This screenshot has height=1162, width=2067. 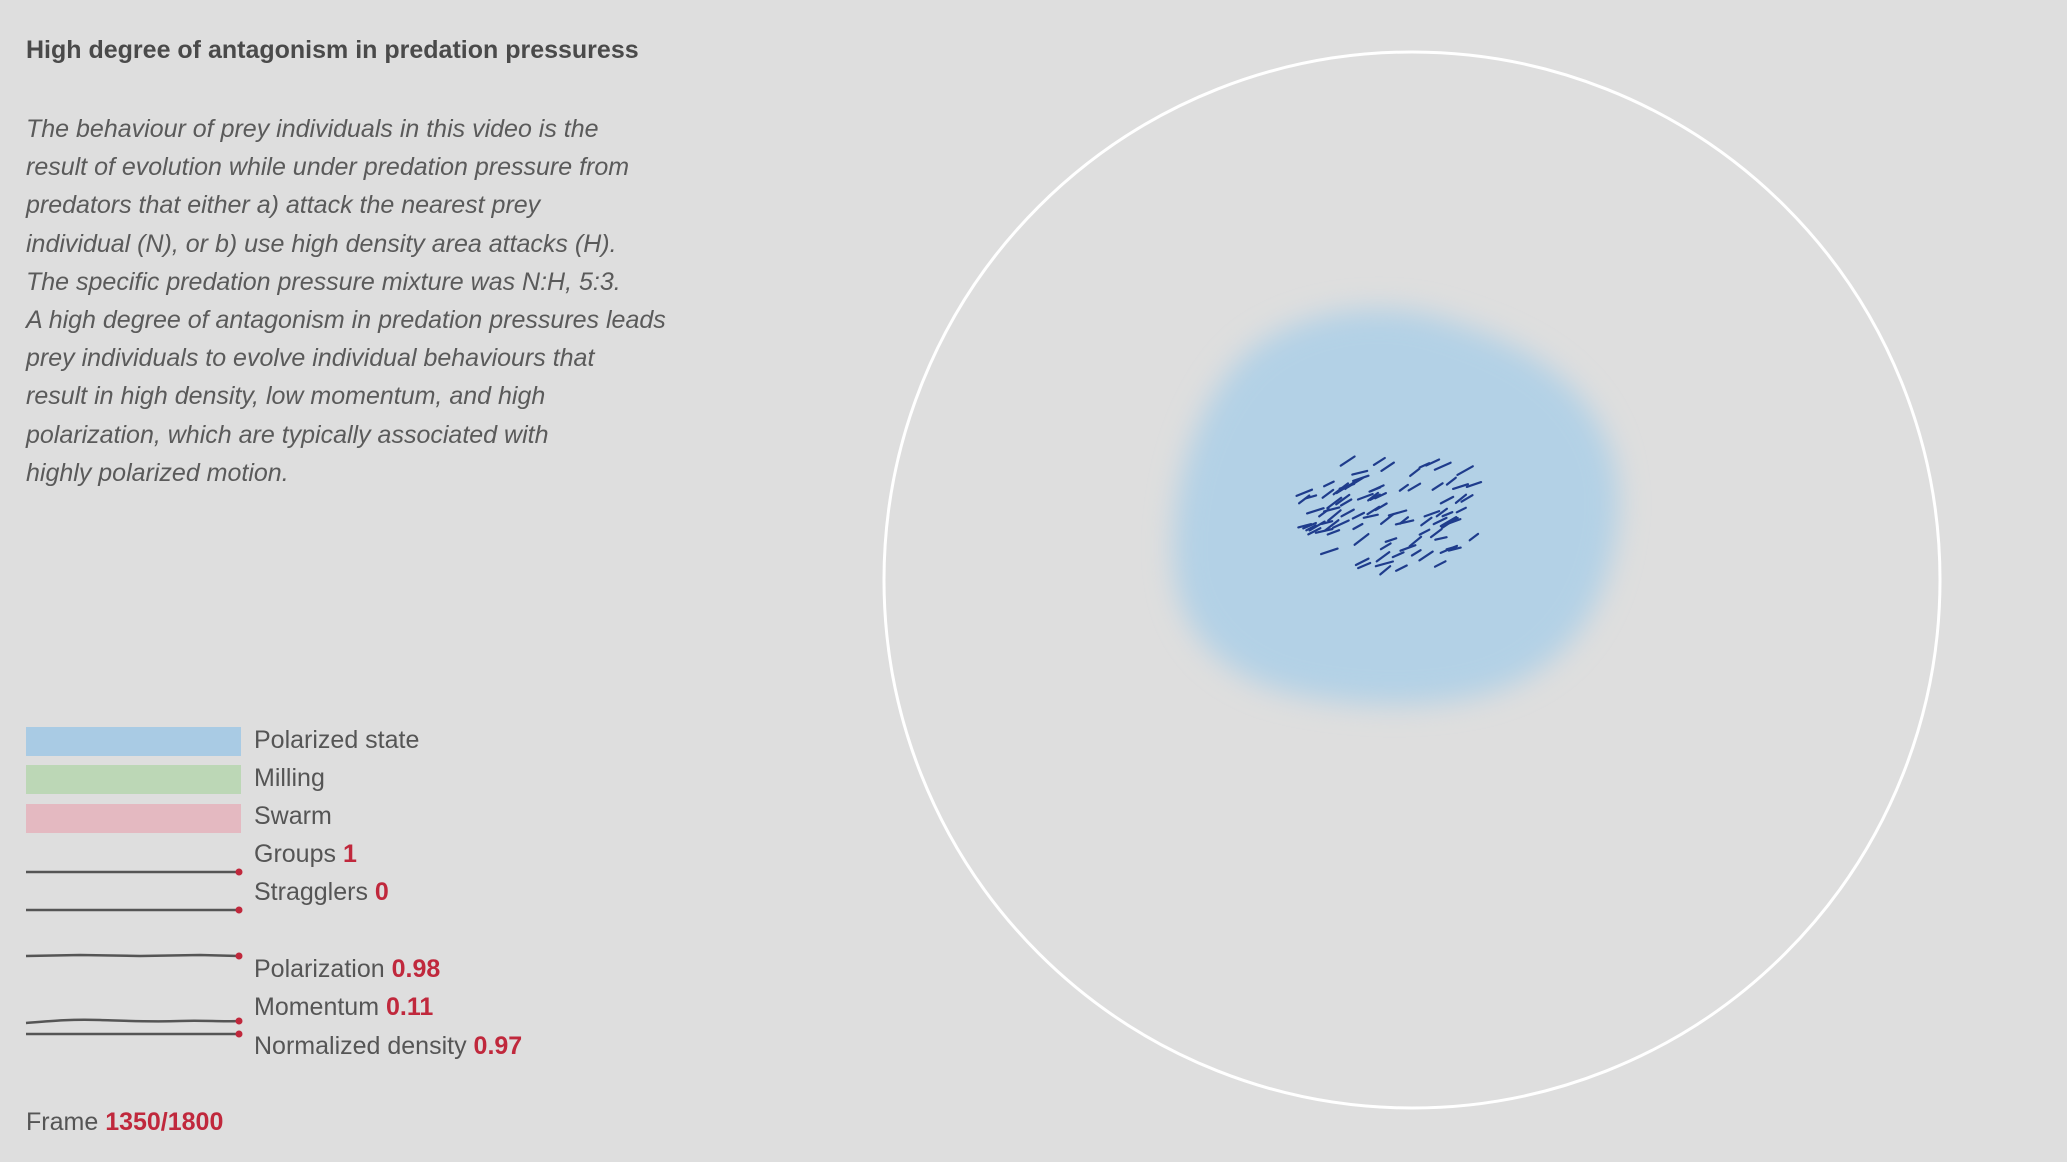 I want to click on polarization-value: 0.98, so click(x=416, y=969).